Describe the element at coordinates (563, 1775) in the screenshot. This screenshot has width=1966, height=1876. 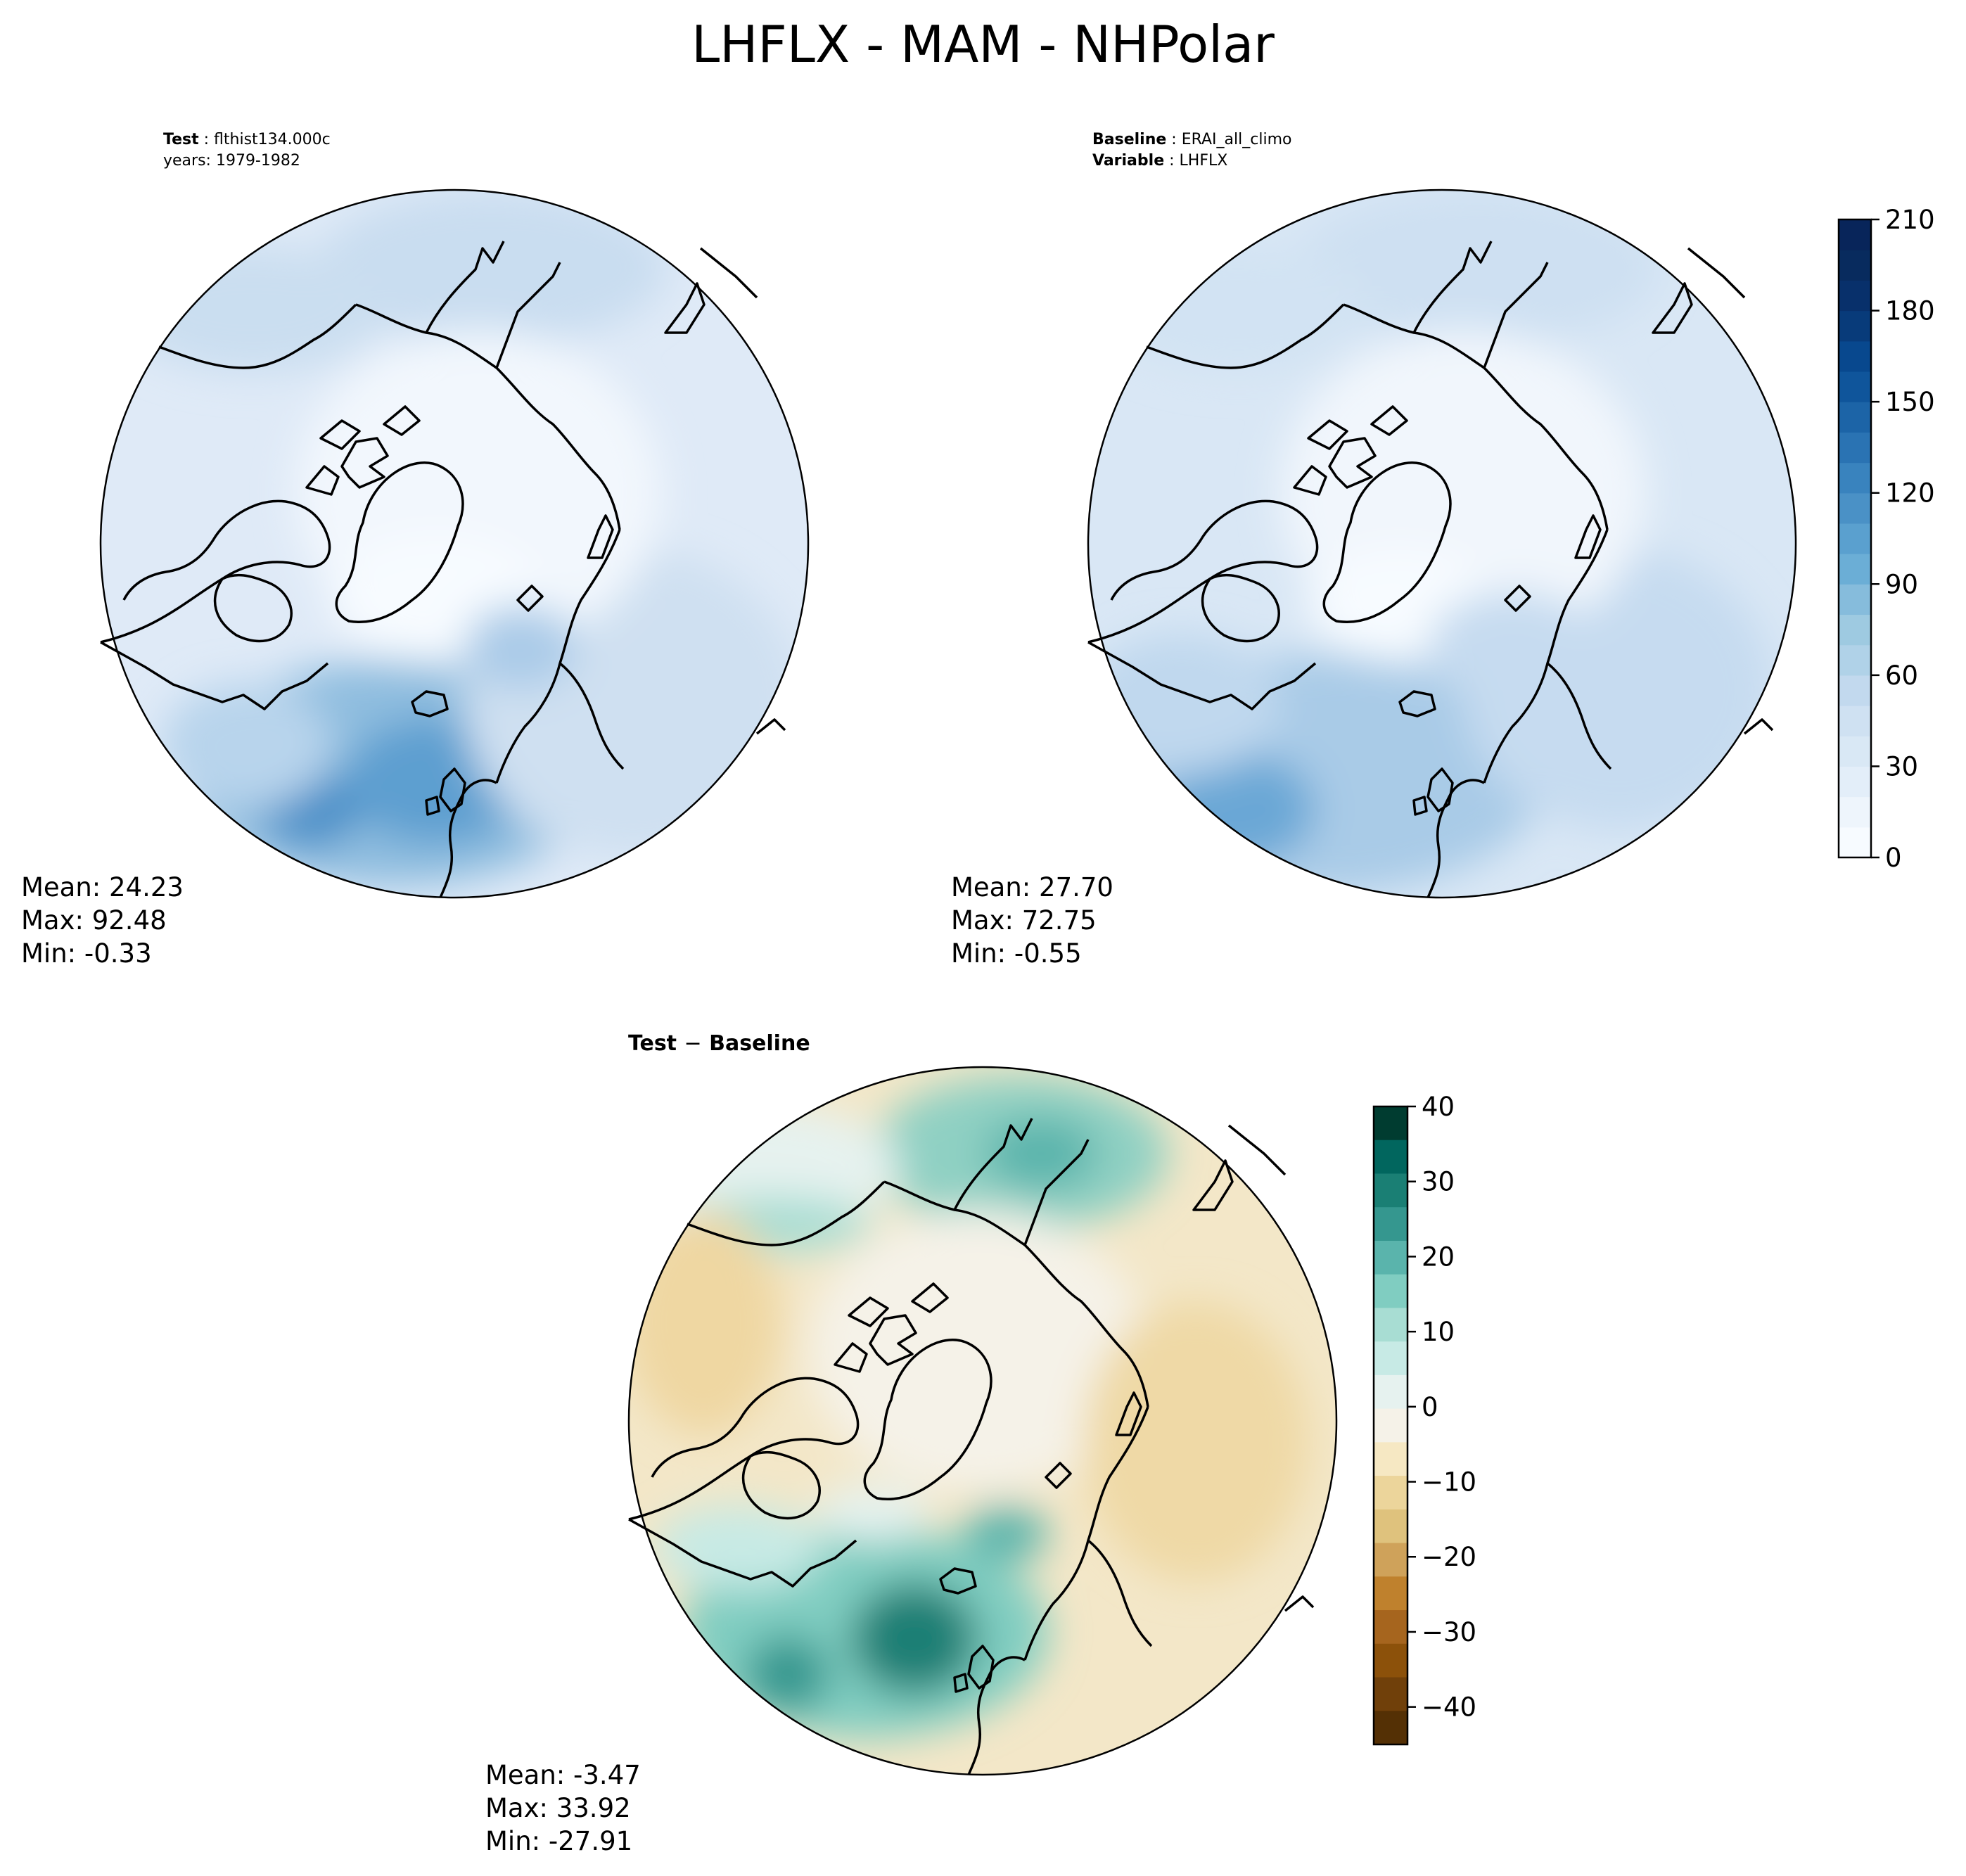
I see `difference-mean: Mean: -3.47` at that location.